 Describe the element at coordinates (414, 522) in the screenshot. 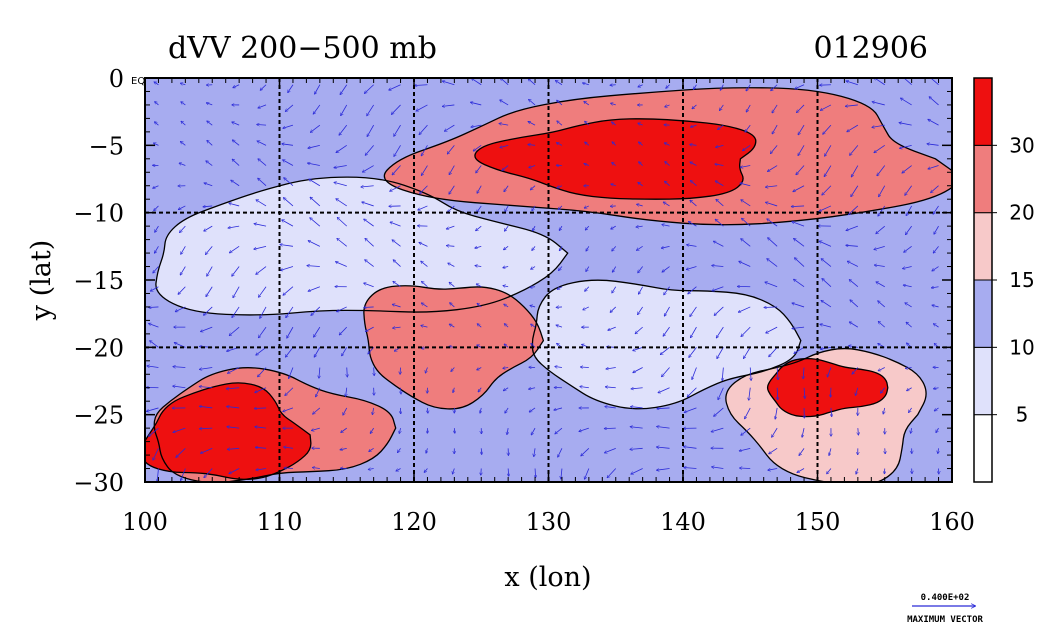

I see `x-tick-label: 120` at that location.